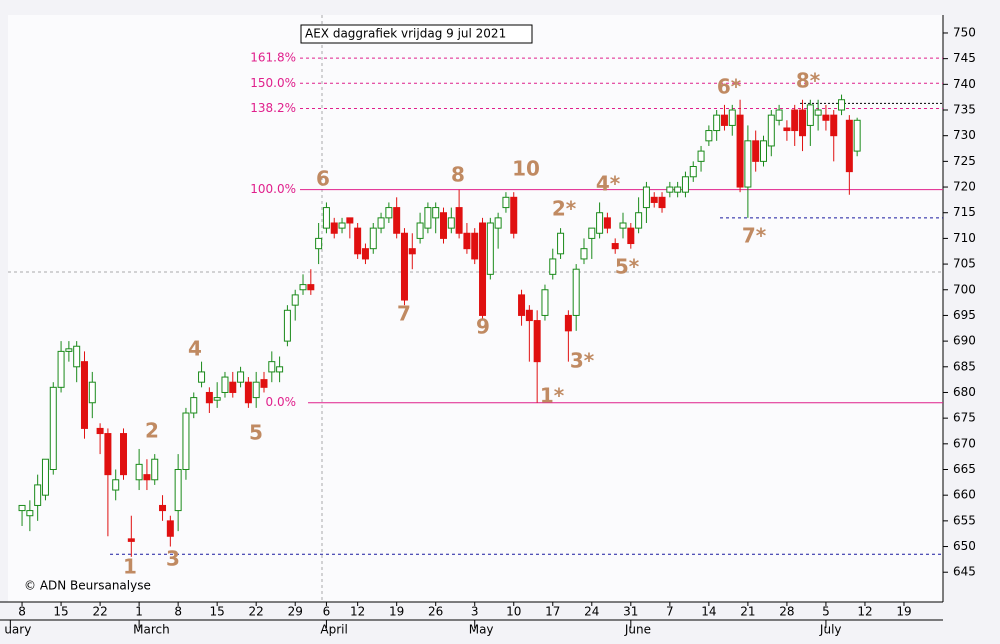  Describe the element at coordinates (964, 32) in the screenshot. I see `y-tick-label: 750` at that location.